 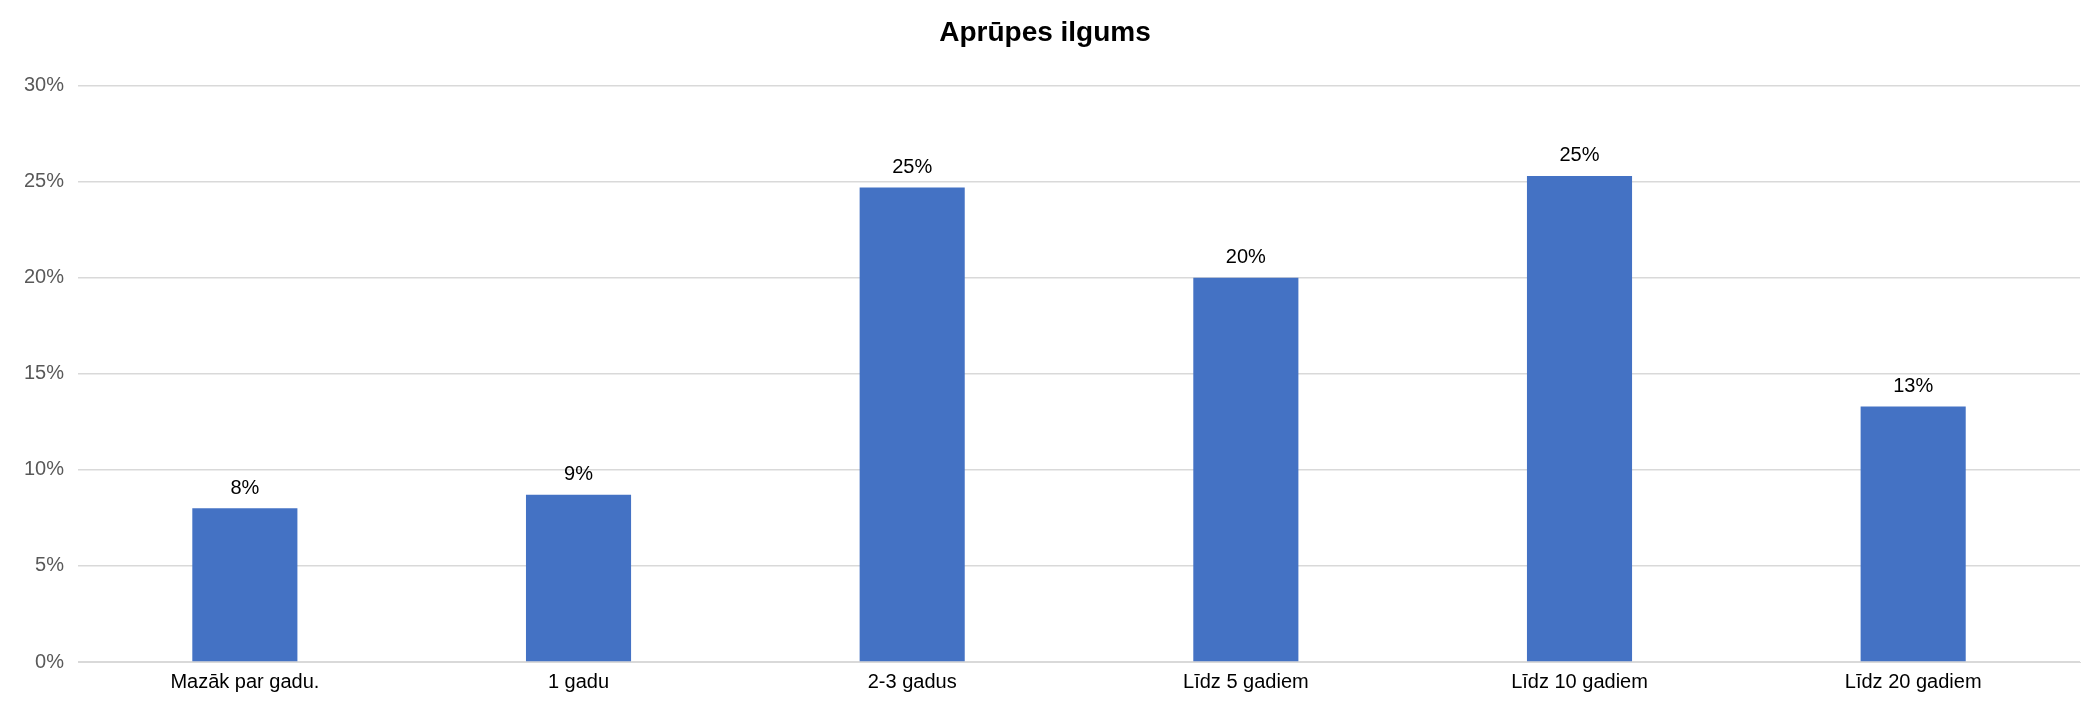 I want to click on y-tick-label: 5%, so click(x=50, y=564).